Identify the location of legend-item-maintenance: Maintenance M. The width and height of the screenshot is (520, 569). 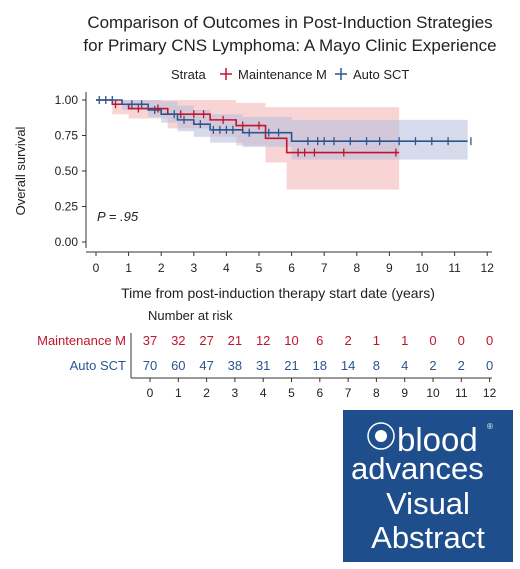
(273, 74).